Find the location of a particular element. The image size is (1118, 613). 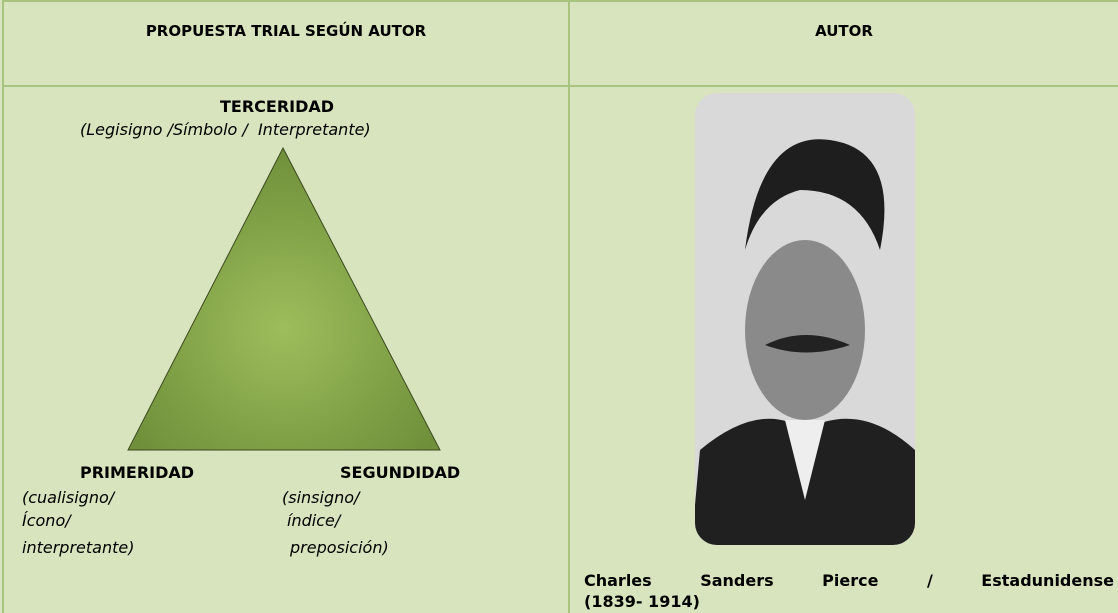

node-line: (cualisigno/ is located at coordinates (68, 497).